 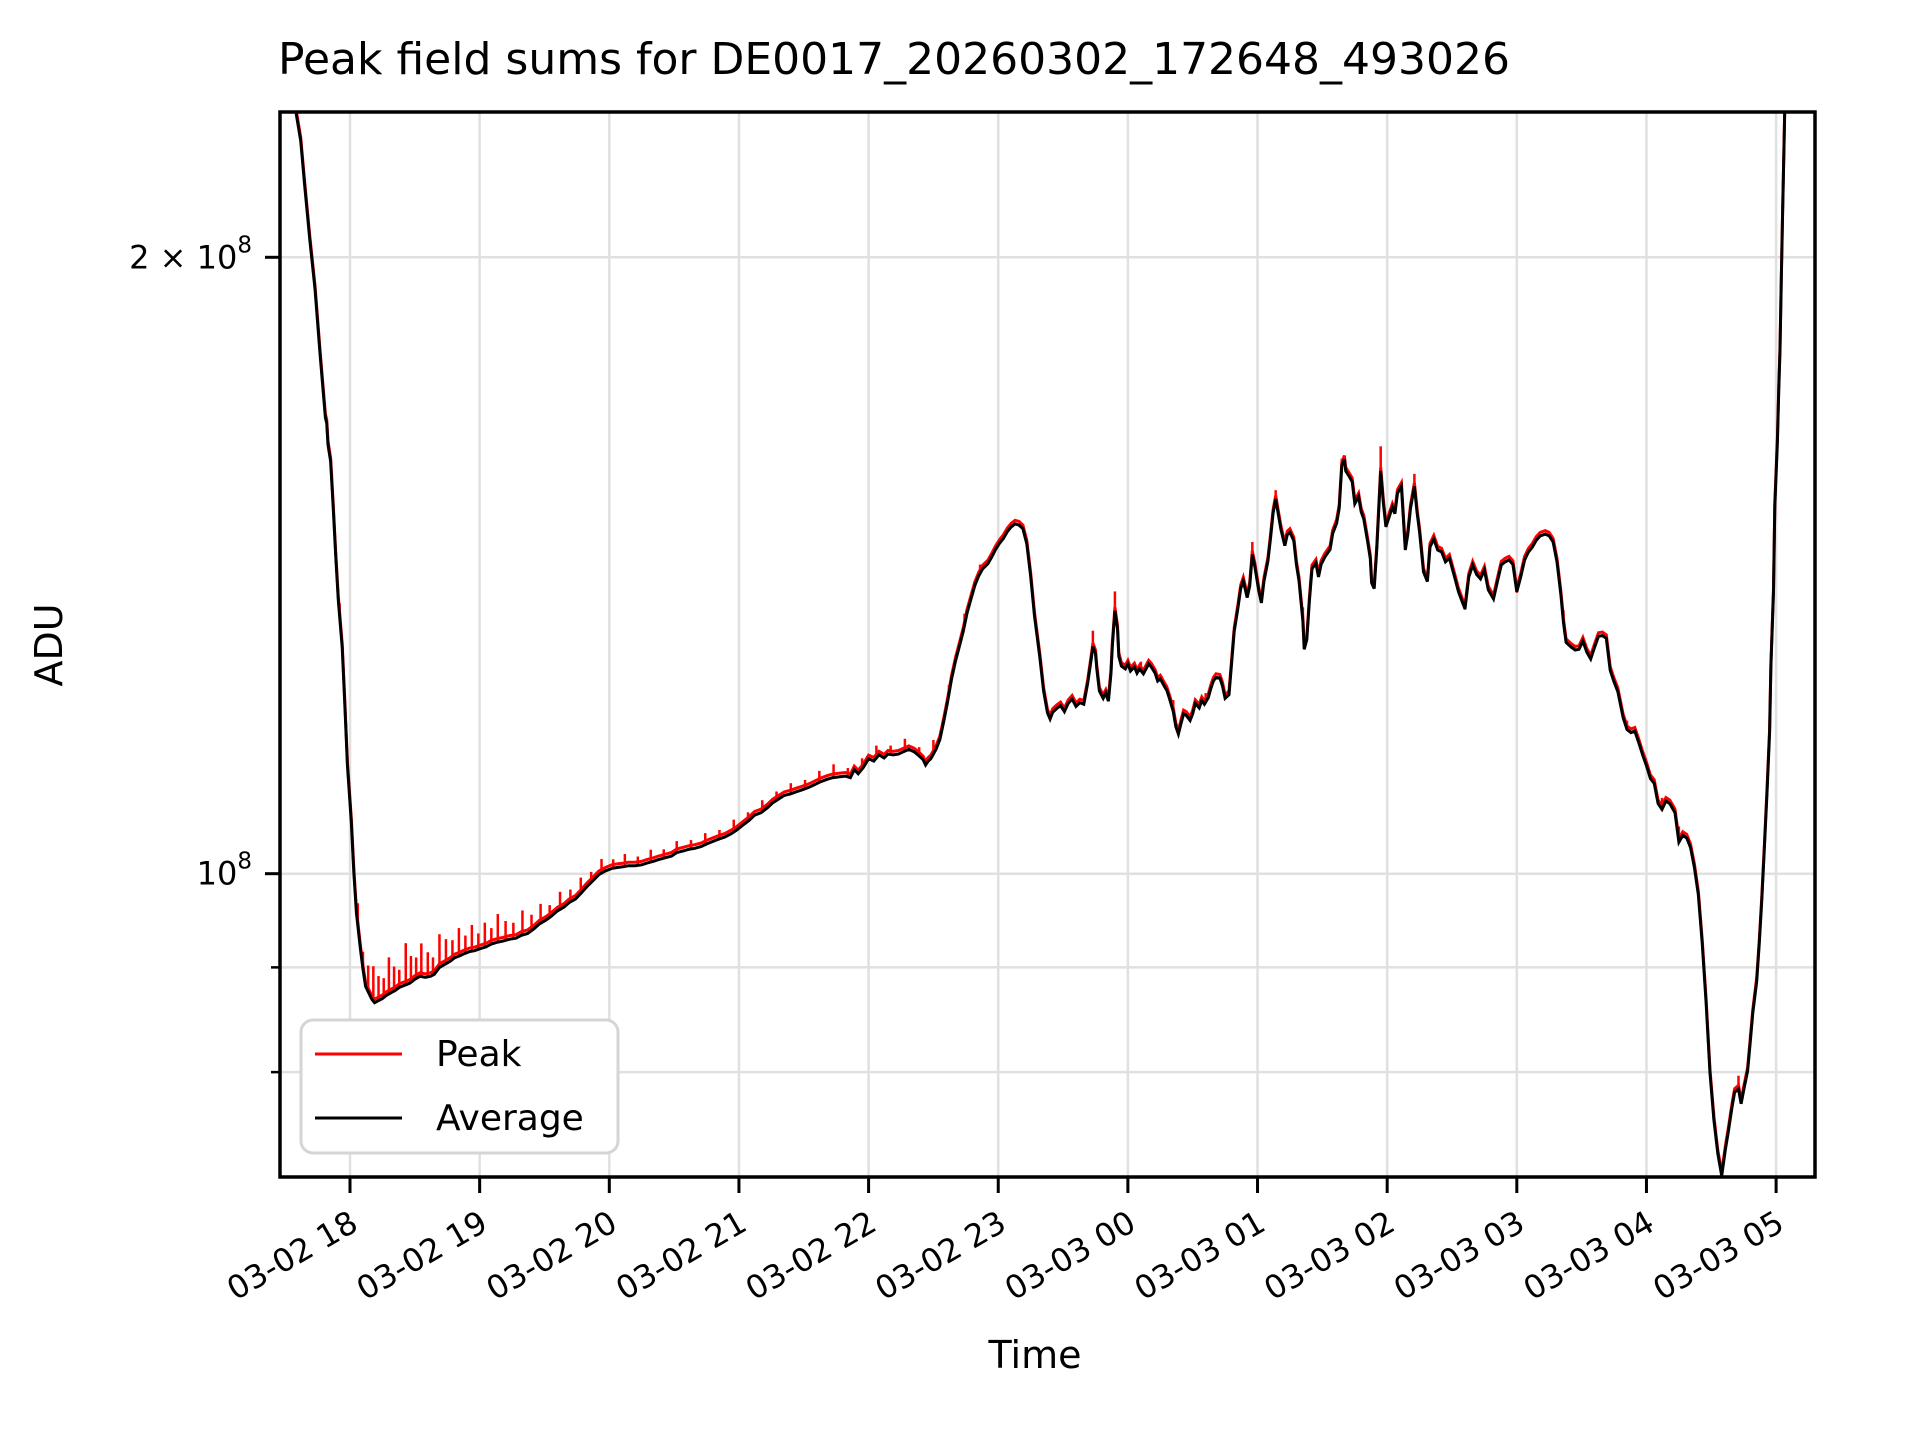 What do you see at coordinates (941, 1255) in the screenshot?
I see `x-tick-label: 03-02 23` at bounding box center [941, 1255].